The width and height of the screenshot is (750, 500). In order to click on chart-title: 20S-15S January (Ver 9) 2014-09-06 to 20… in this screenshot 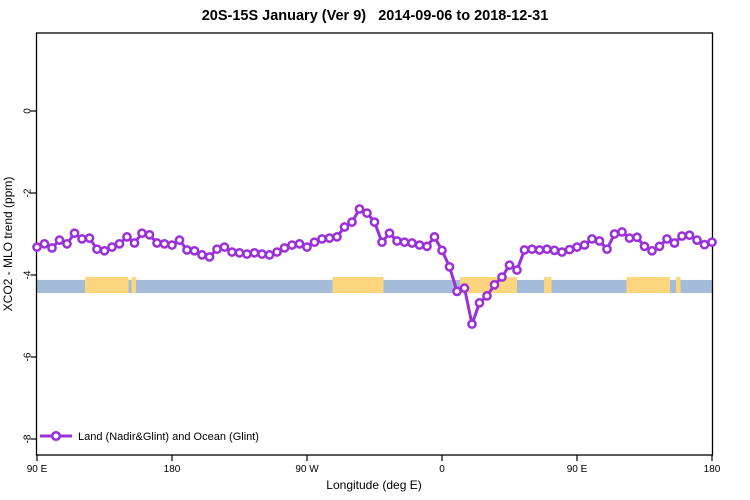, I will do `click(375, 16)`.